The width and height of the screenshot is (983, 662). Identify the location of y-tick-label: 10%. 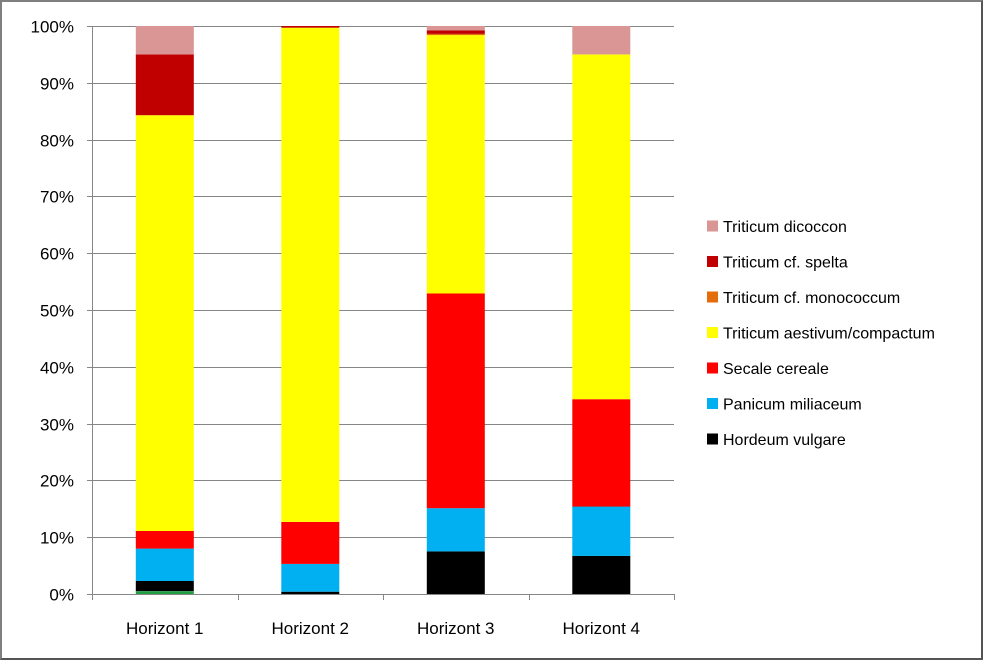
(57, 538).